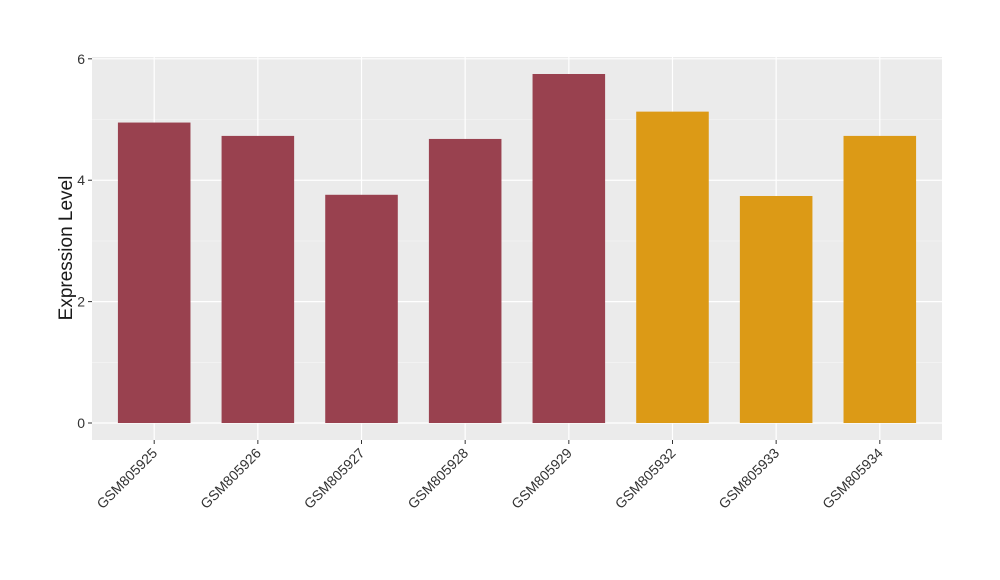 The image size is (1000, 580). I want to click on y-tick-label: 4, so click(81, 180).